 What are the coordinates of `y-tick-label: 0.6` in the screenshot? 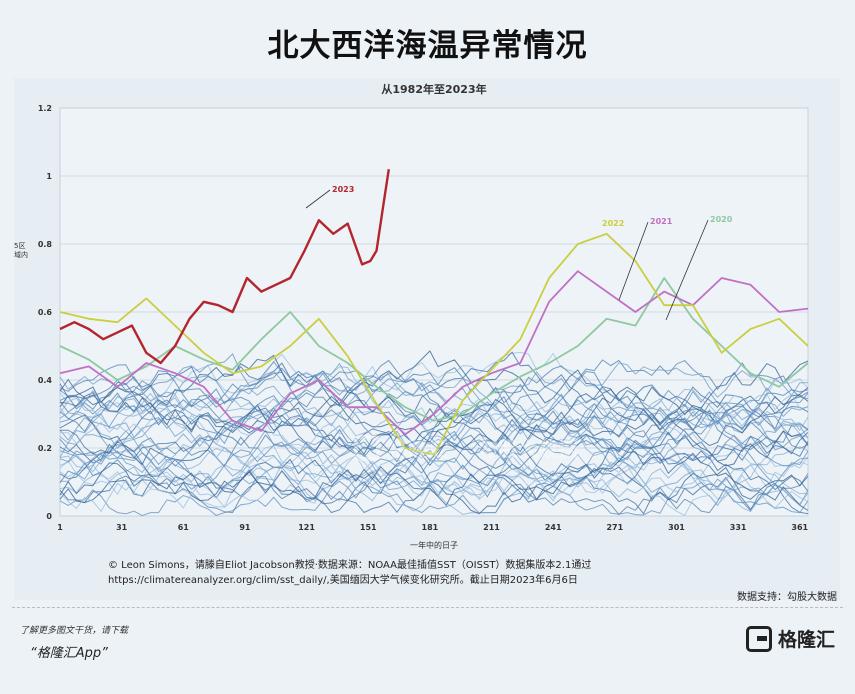 It's located at (45, 312).